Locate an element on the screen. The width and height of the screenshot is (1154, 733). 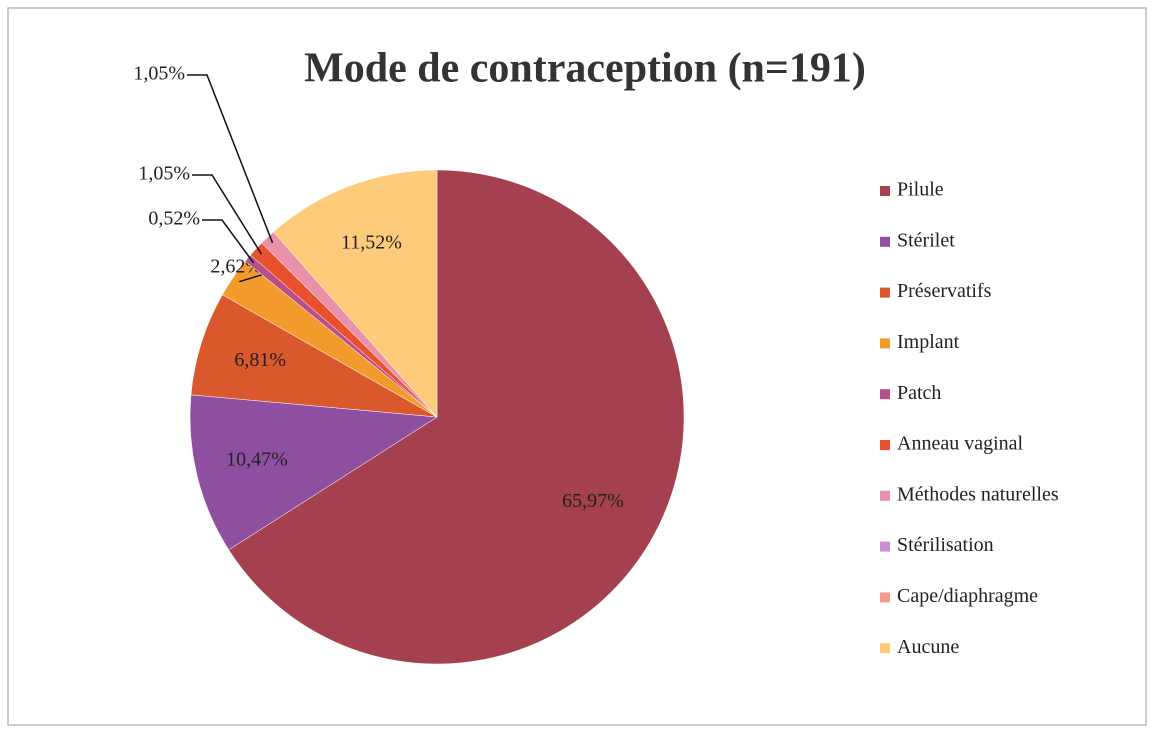
data-label: 10,47% is located at coordinates (257, 459).